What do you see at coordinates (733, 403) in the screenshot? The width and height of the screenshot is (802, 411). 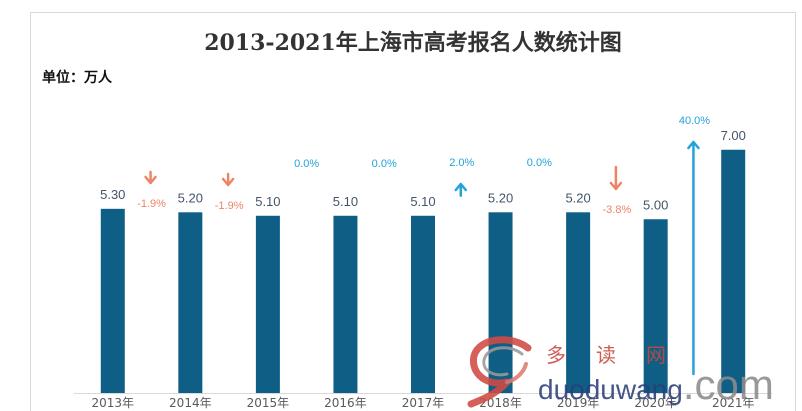 I see `x-tick-label-2021: 2021年` at bounding box center [733, 403].